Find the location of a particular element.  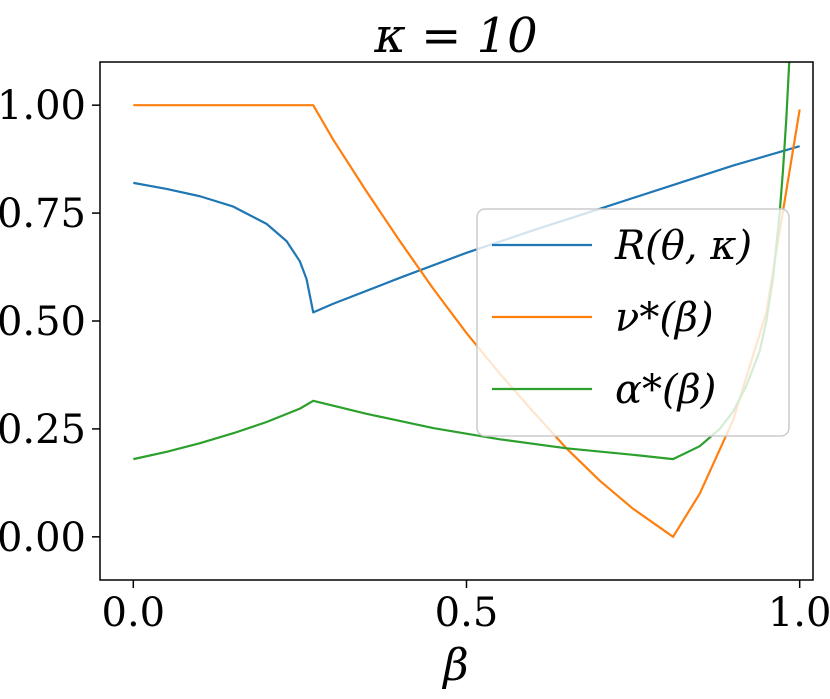

legend-label-0: R(θ, κ) is located at coordinates (683, 246).